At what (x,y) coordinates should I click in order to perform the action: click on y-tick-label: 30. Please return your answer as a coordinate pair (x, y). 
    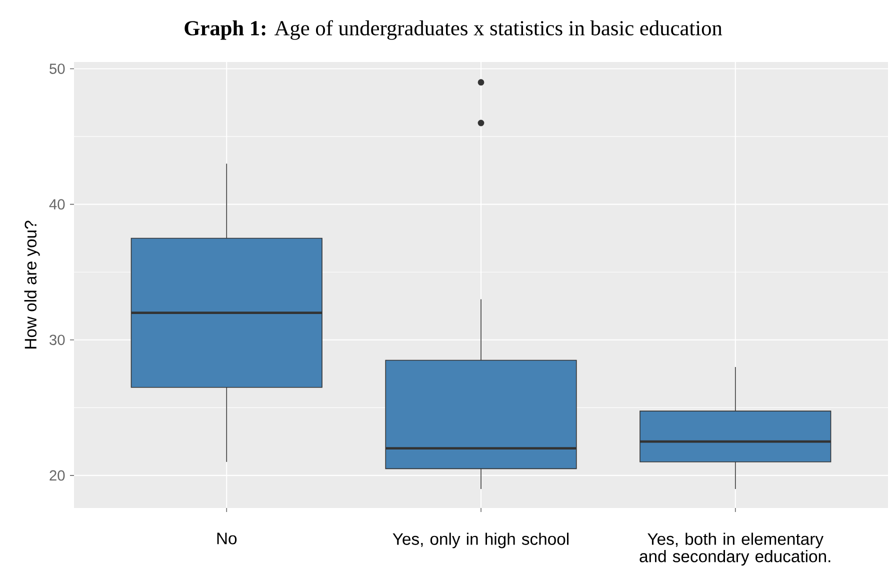
    Looking at the image, I should click on (57, 340).